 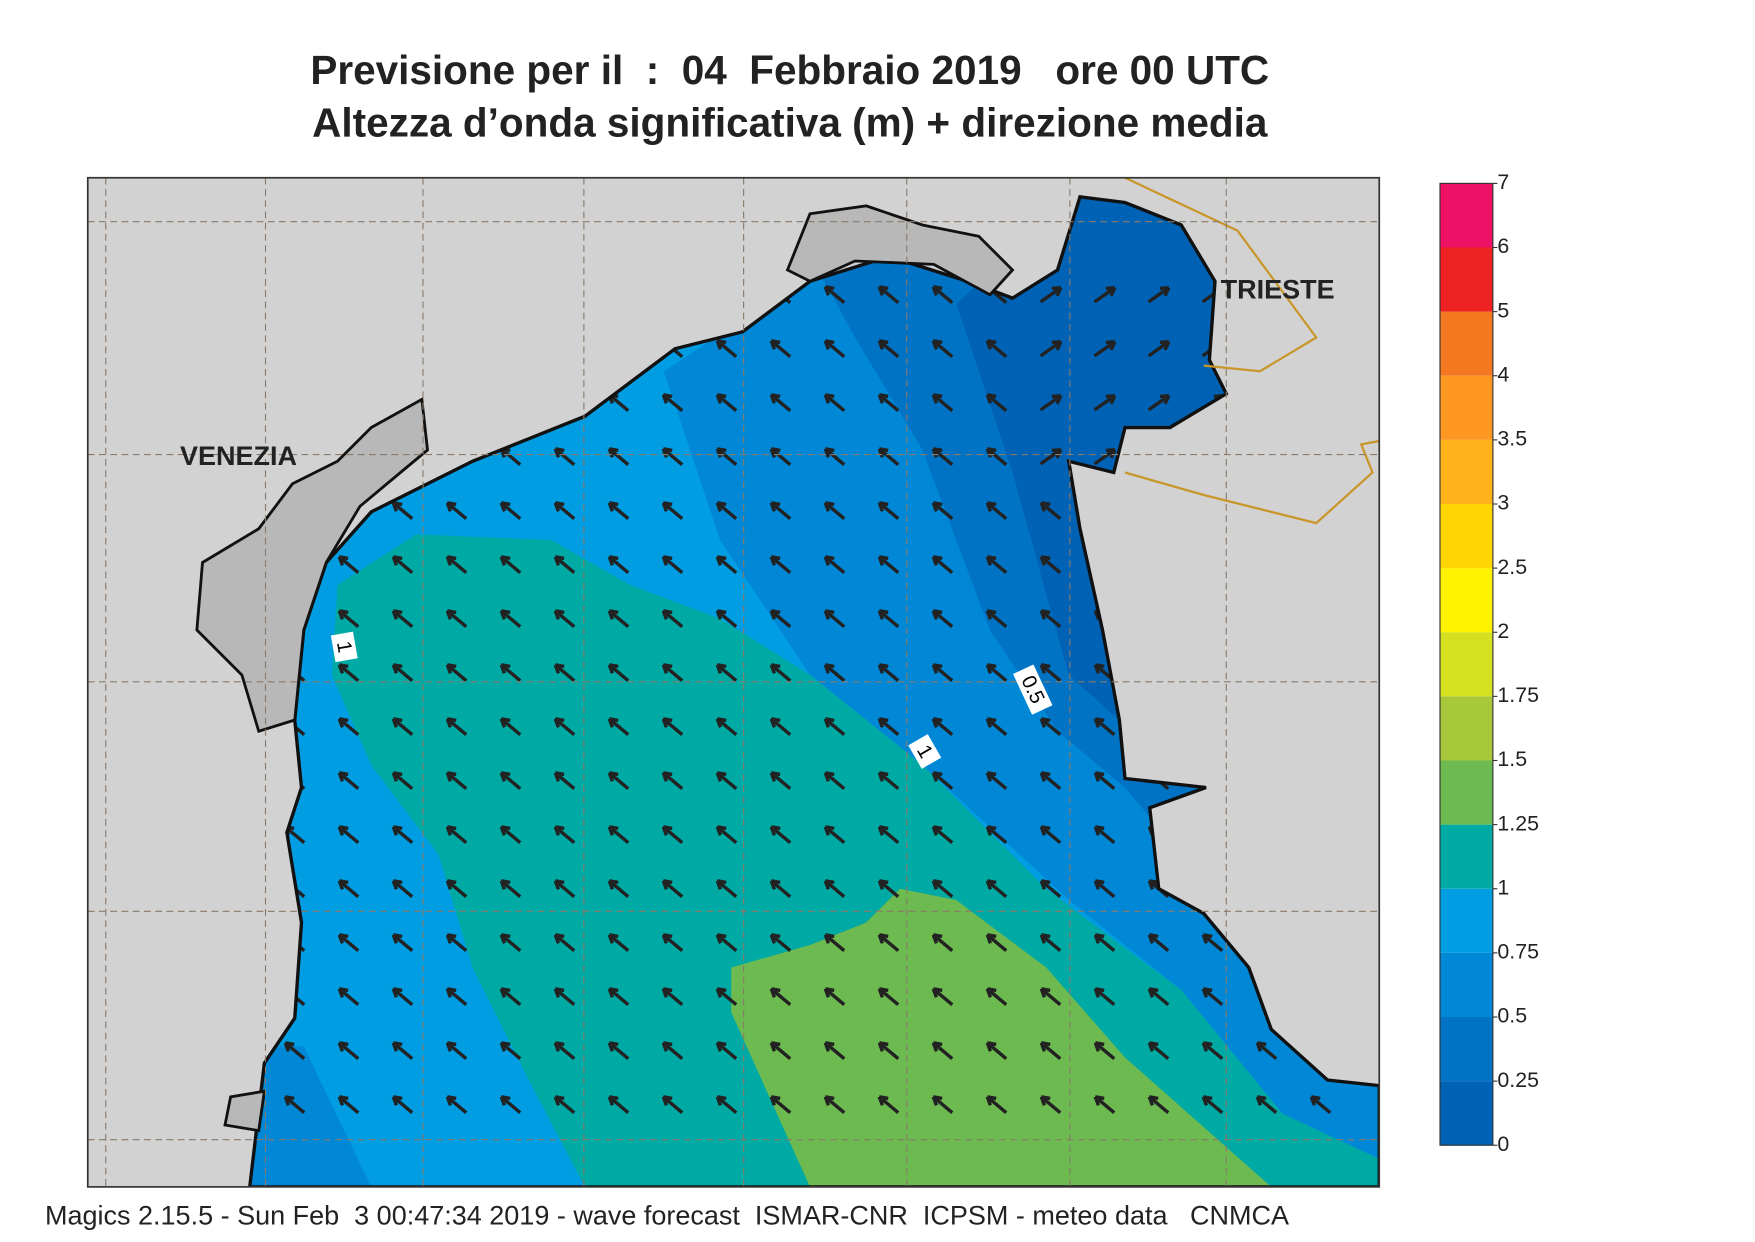 I want to click on colorbar-tick-label: 1.75, so click(x=1518, y=695).